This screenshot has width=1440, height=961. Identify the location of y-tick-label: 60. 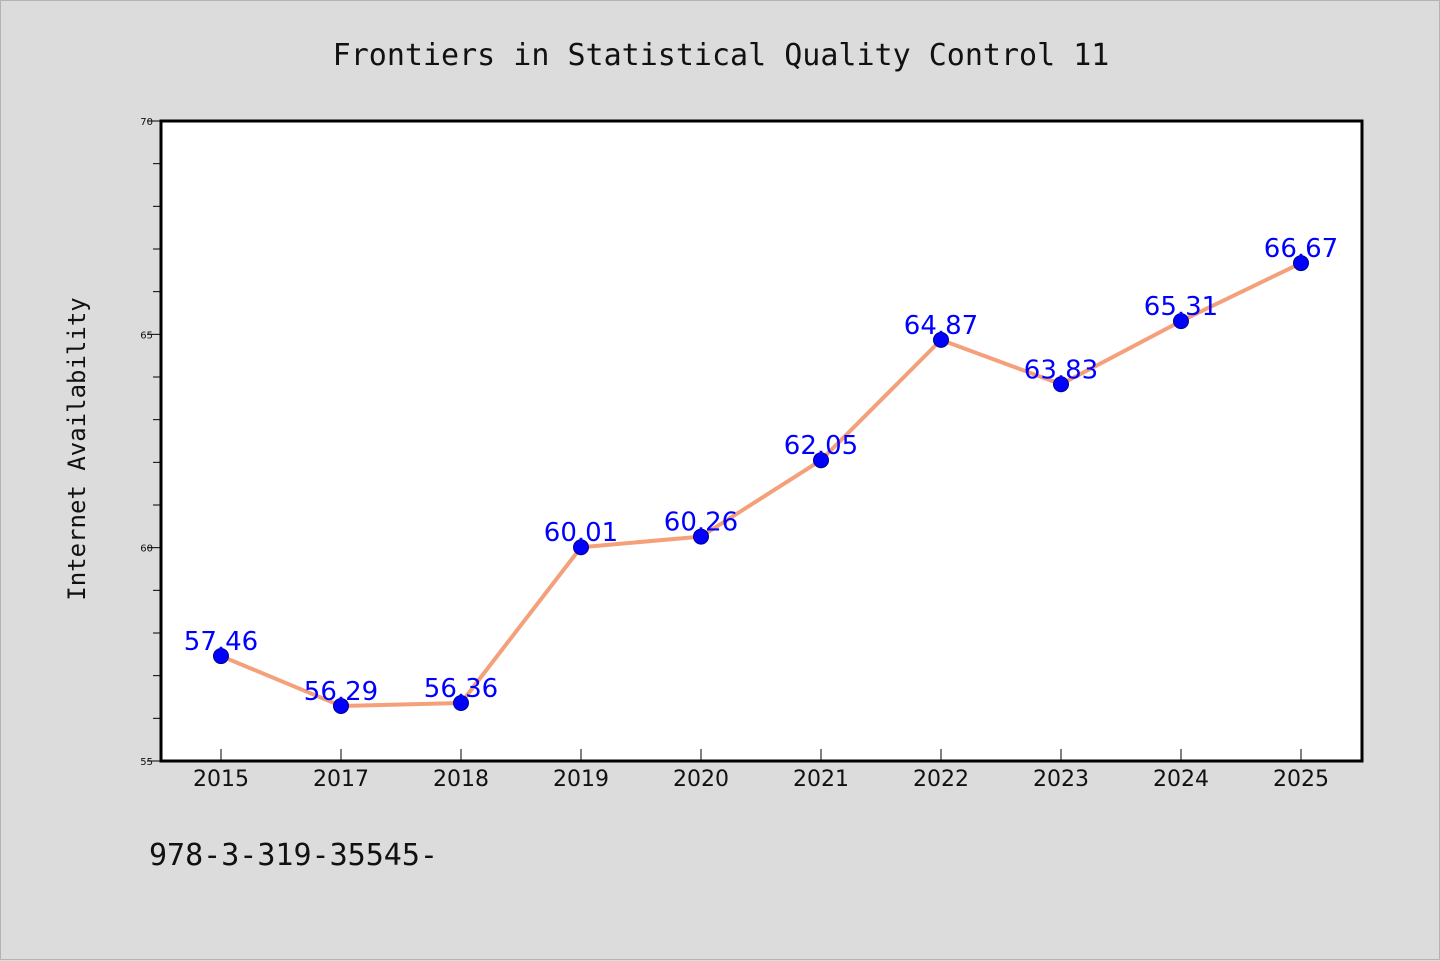
(146, 549).